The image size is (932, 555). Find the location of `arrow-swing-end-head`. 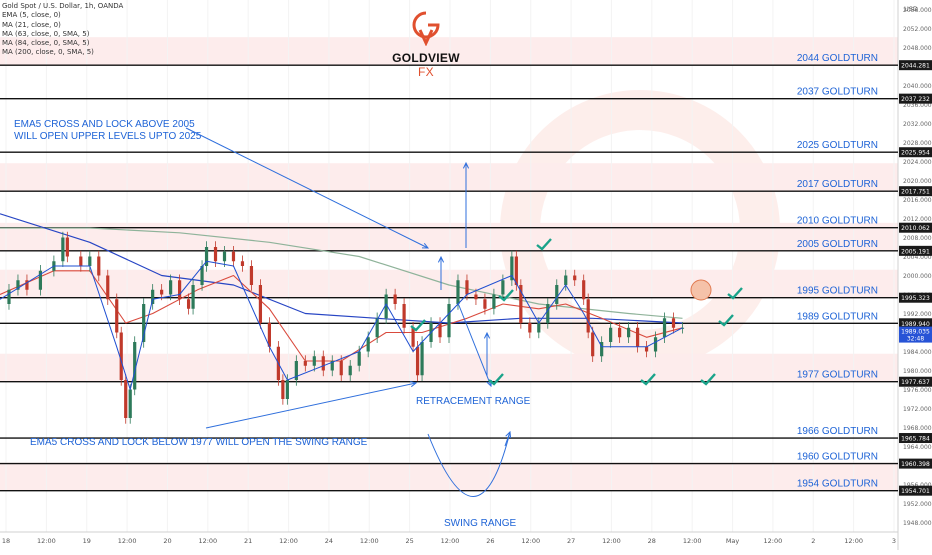

arrow-swing-end-head is located at coordinates (508, 434).